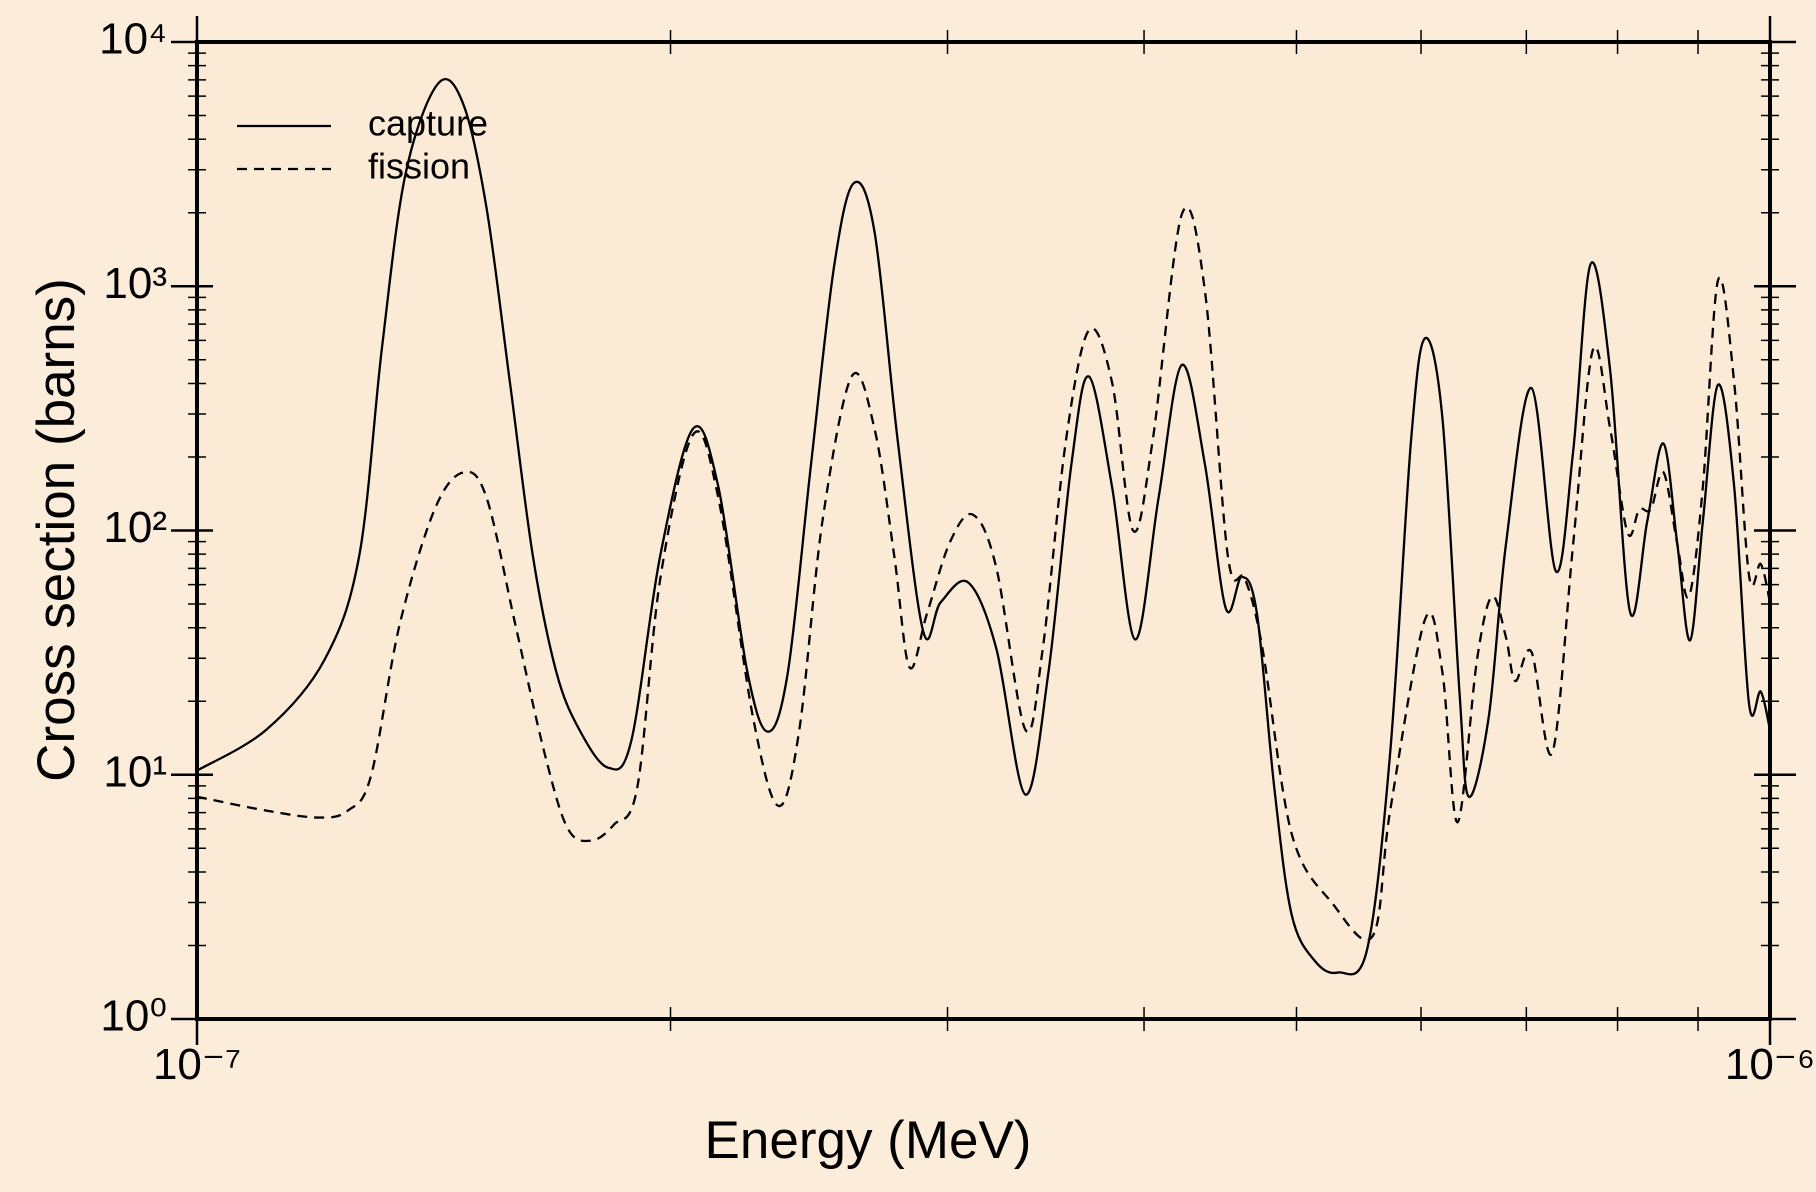  Describe the element at coordinates (197, 1064) in the screenshot. I see `x-tick-label: 10⁻⁷` at that location.